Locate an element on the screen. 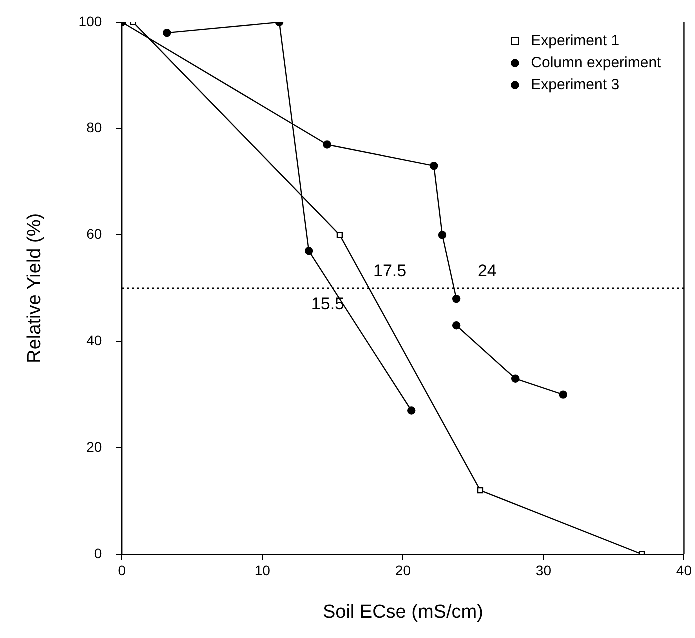 The height and width of the screenshot is (638, 695). annotation: 17.5 is located at coordinates (390, 271).